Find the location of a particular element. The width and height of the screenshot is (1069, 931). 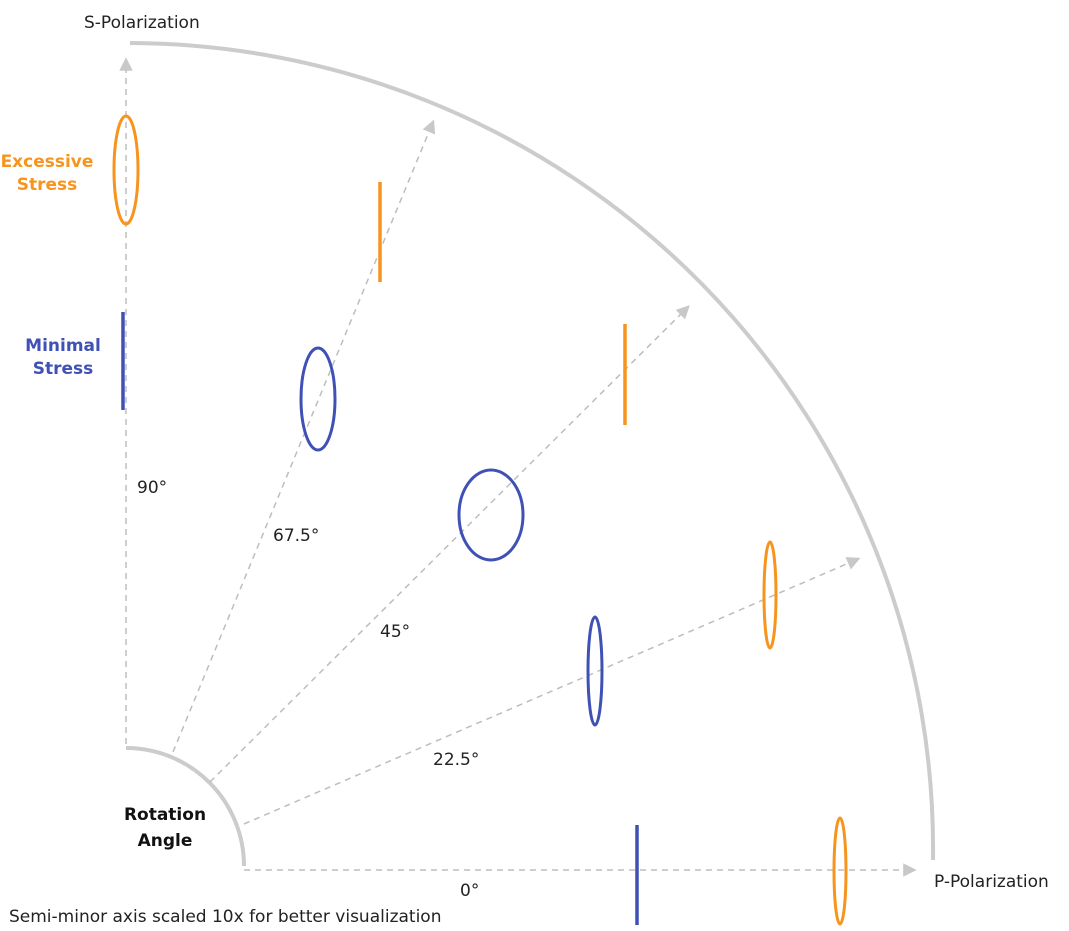

minimal-stress-label-line1: Minimal is located at coordinates (63, 346).